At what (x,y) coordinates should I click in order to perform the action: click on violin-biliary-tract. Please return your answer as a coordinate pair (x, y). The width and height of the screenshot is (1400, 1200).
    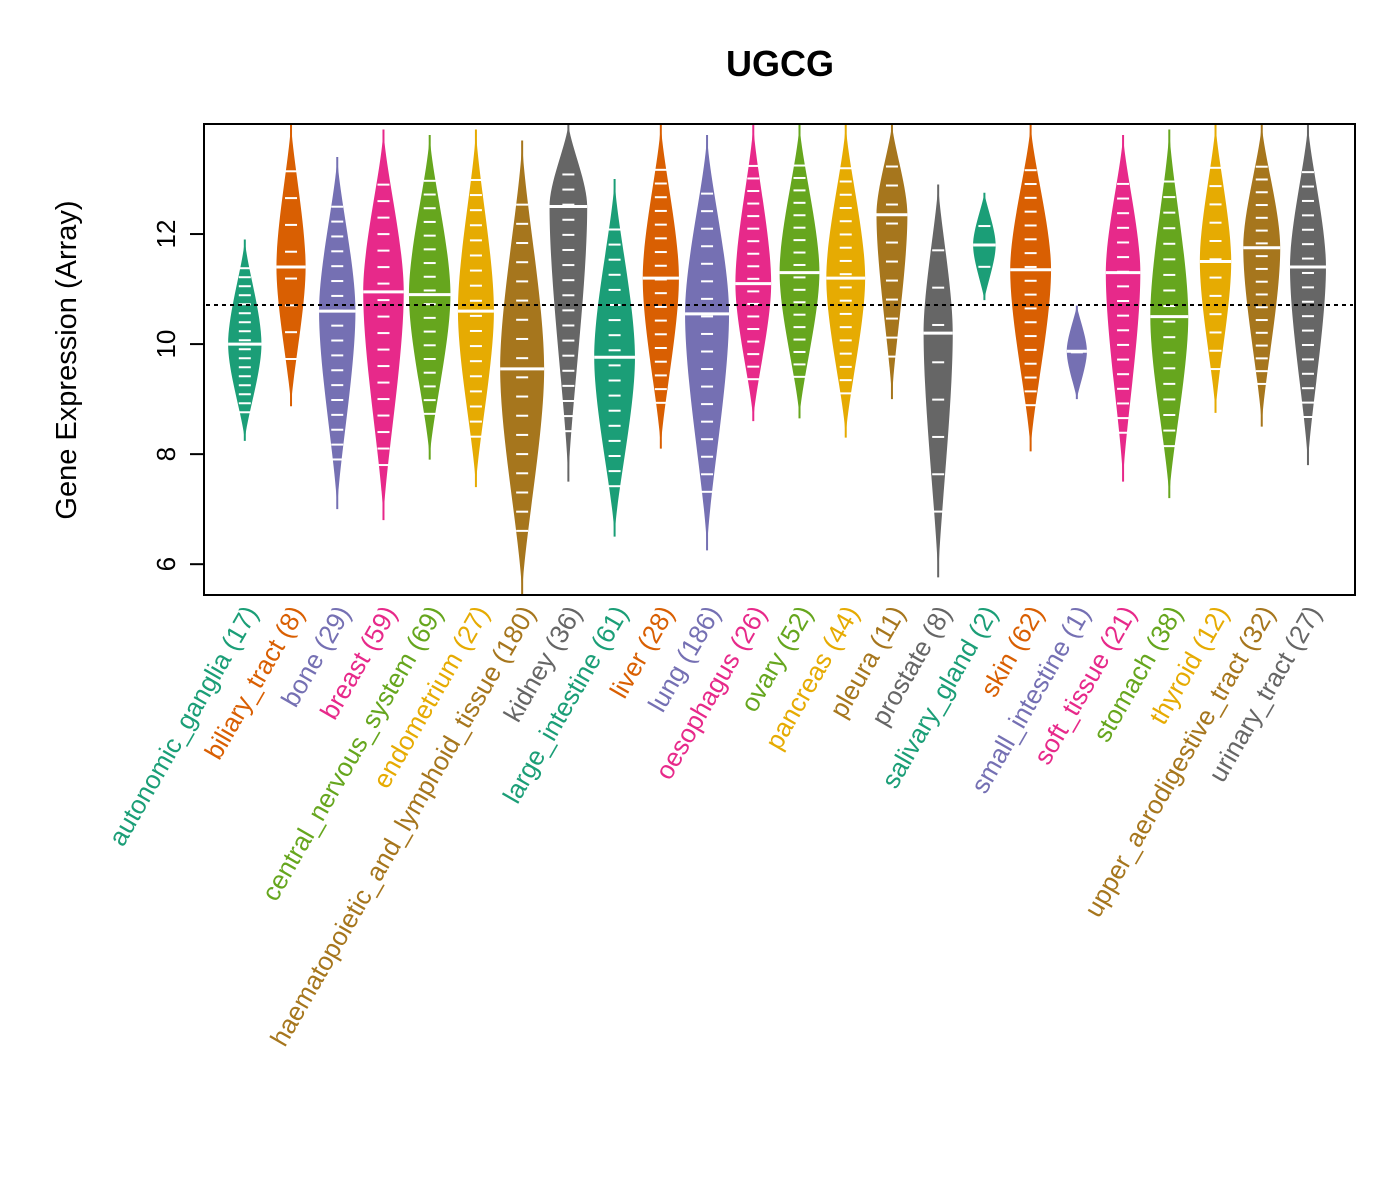
    Looking at the image, I should click on (291, 265).